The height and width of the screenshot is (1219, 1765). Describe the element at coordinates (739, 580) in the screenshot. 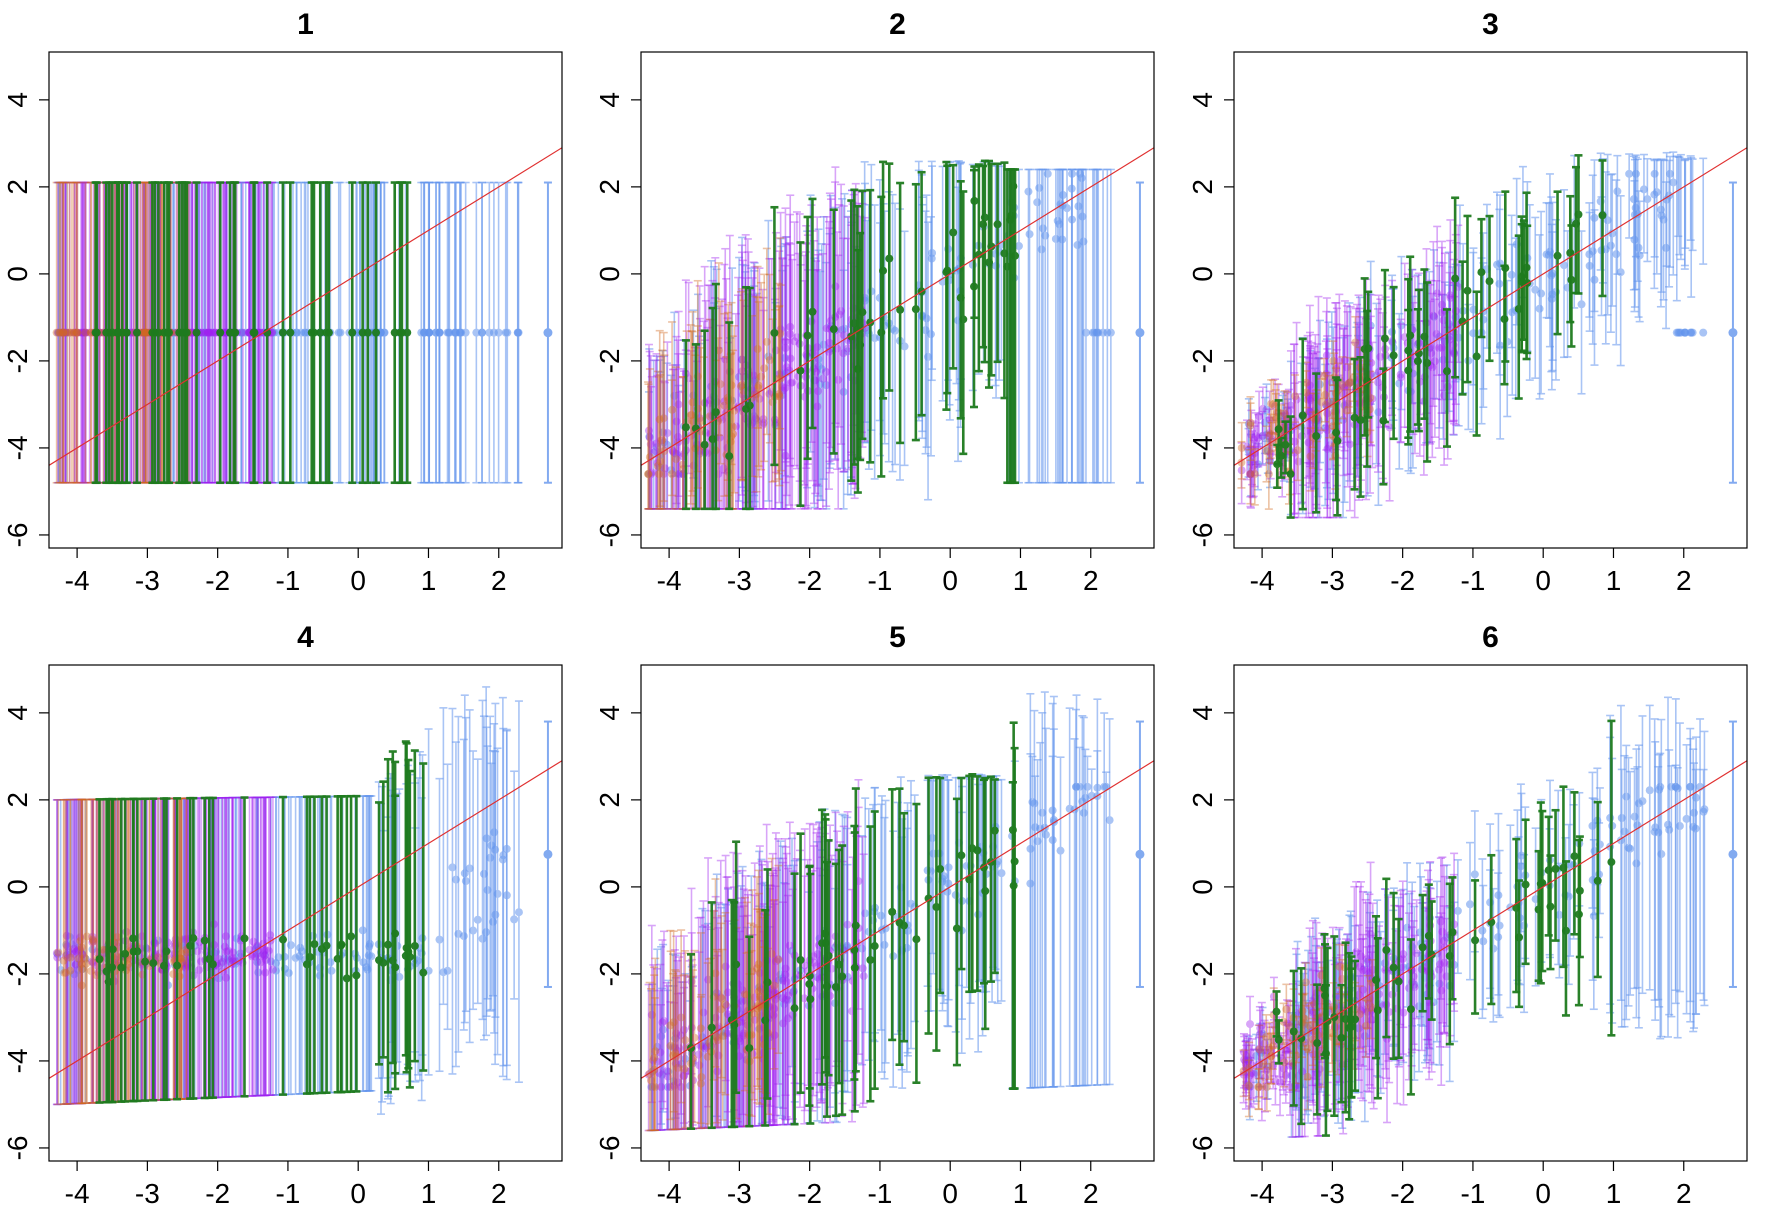

I see `x-tick-label: -3` at that location.